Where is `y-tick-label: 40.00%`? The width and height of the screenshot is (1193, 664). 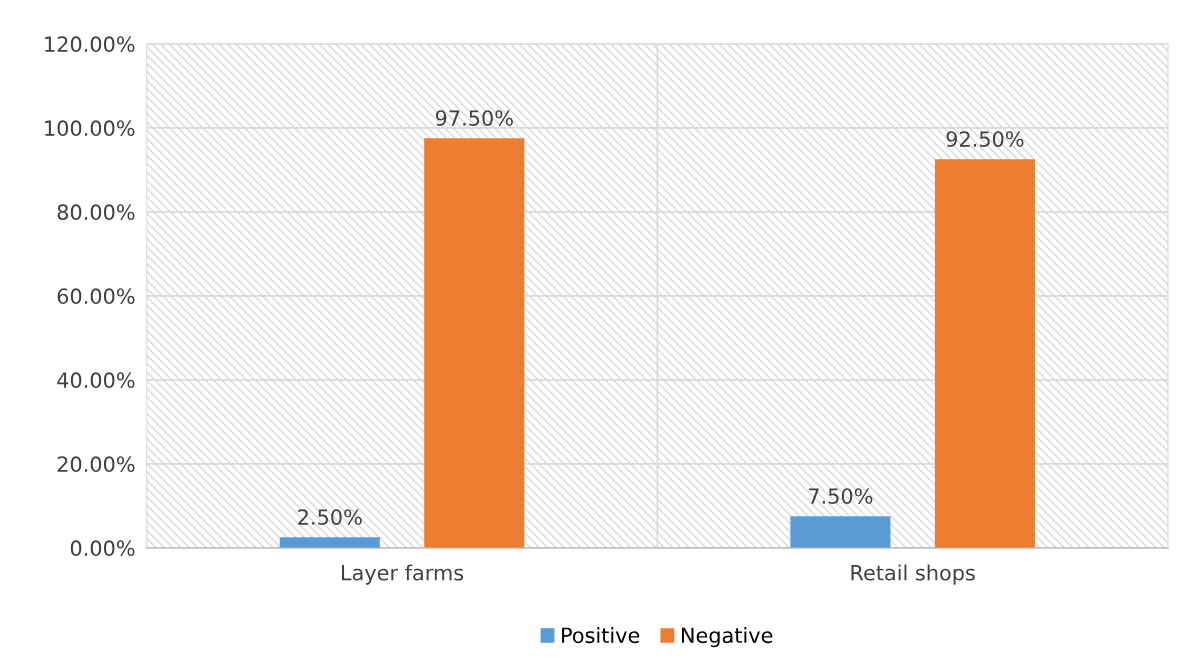
y-tick-label: 40.00% is located at coordinates (96, 380).